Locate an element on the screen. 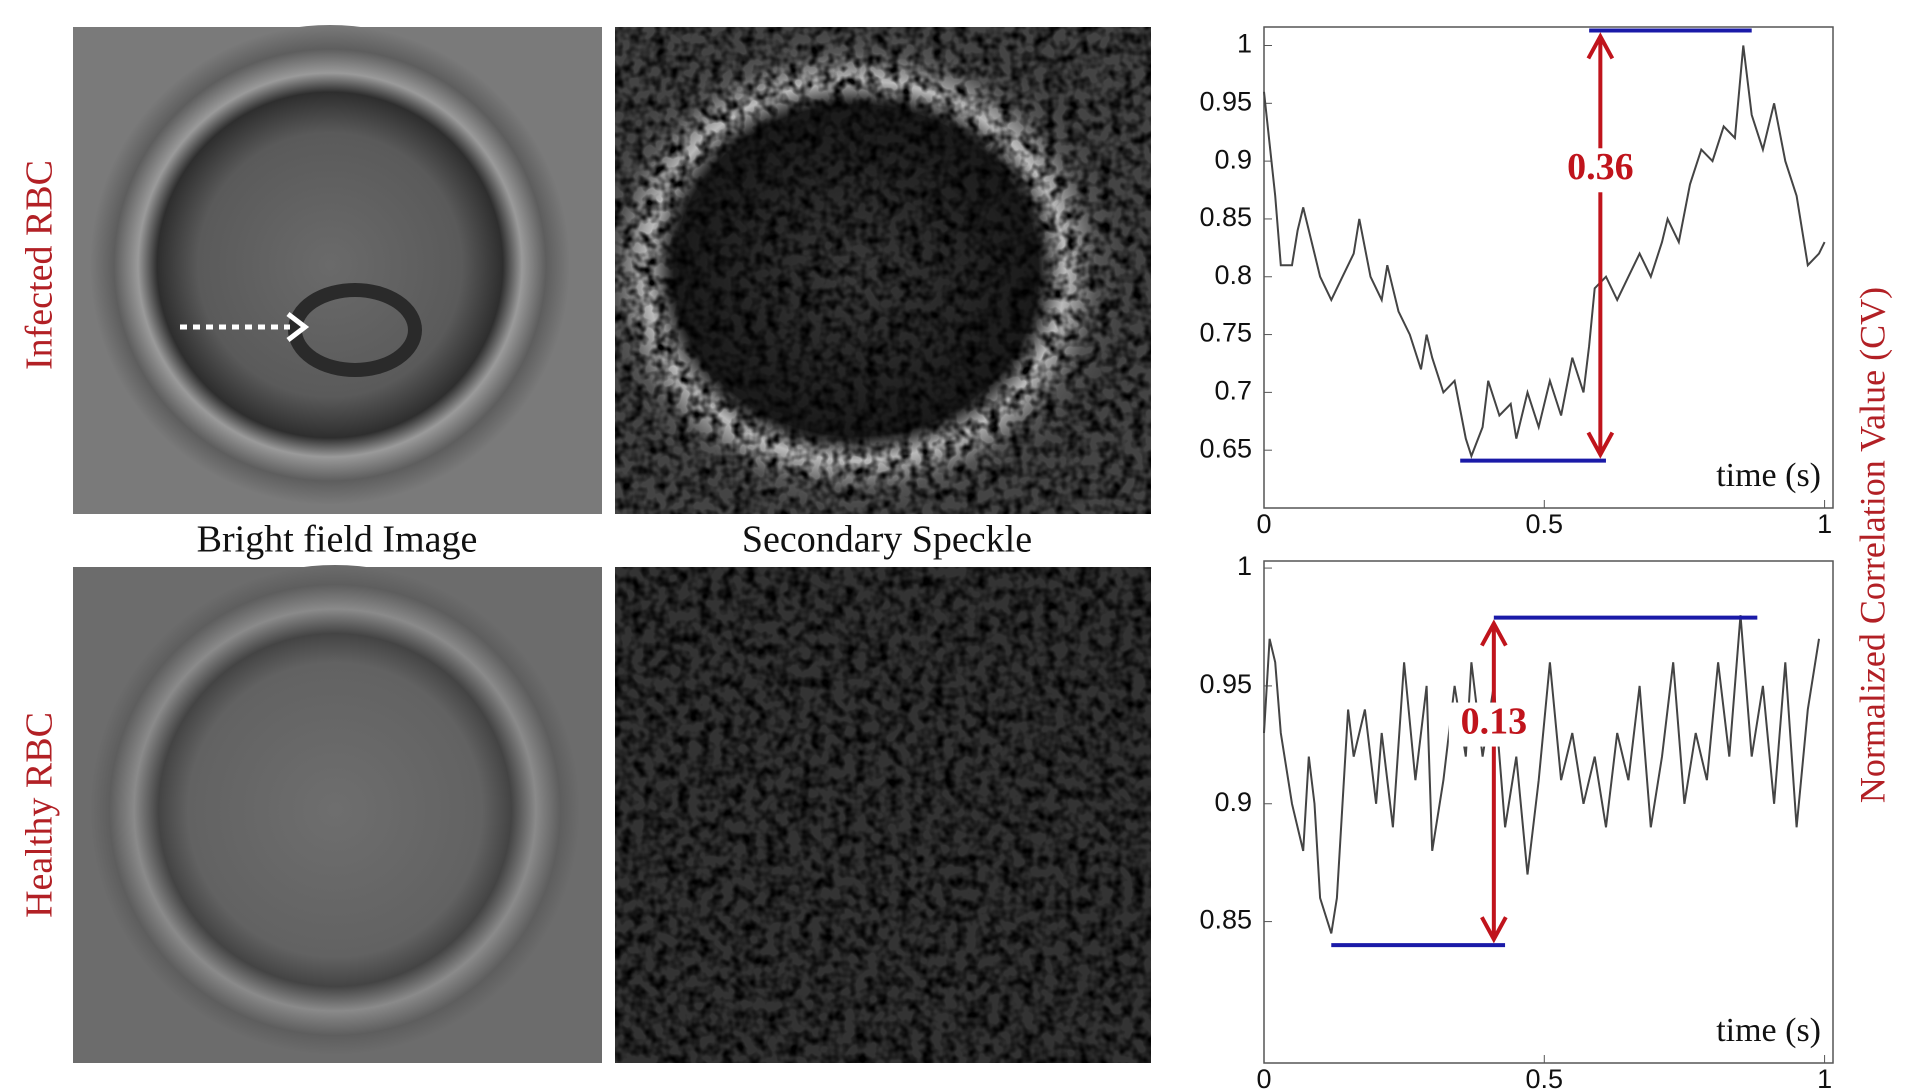  caption: Bright field Image is located at coordinates (337, 540).